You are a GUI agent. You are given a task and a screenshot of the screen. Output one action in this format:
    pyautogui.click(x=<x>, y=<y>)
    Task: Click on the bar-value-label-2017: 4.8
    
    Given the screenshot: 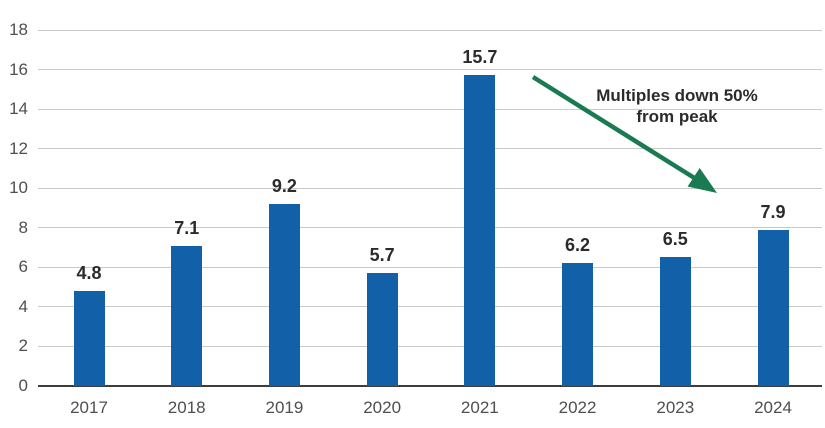 What is the action you would take?
    pyautogui.click(x=89, y=273)
    